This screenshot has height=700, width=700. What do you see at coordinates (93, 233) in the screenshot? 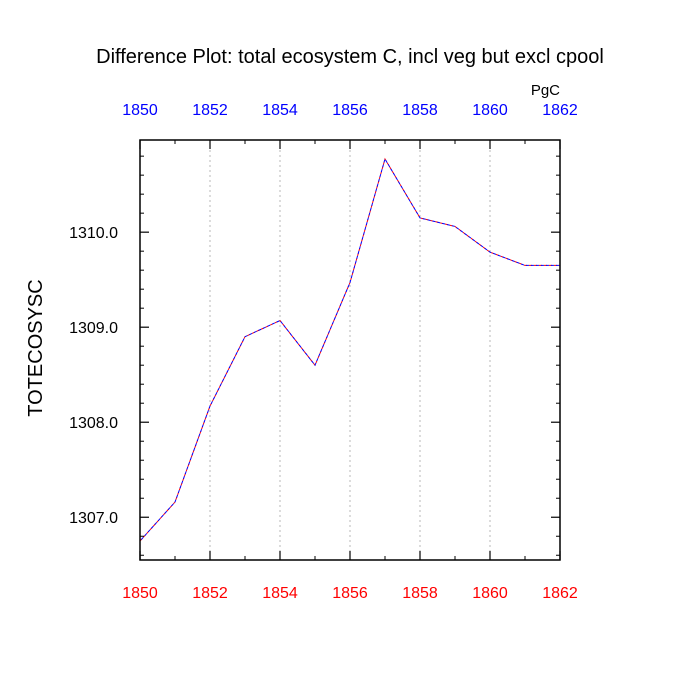
I see `y-tick-label: 1310.0` at bounding box center [93, 233].